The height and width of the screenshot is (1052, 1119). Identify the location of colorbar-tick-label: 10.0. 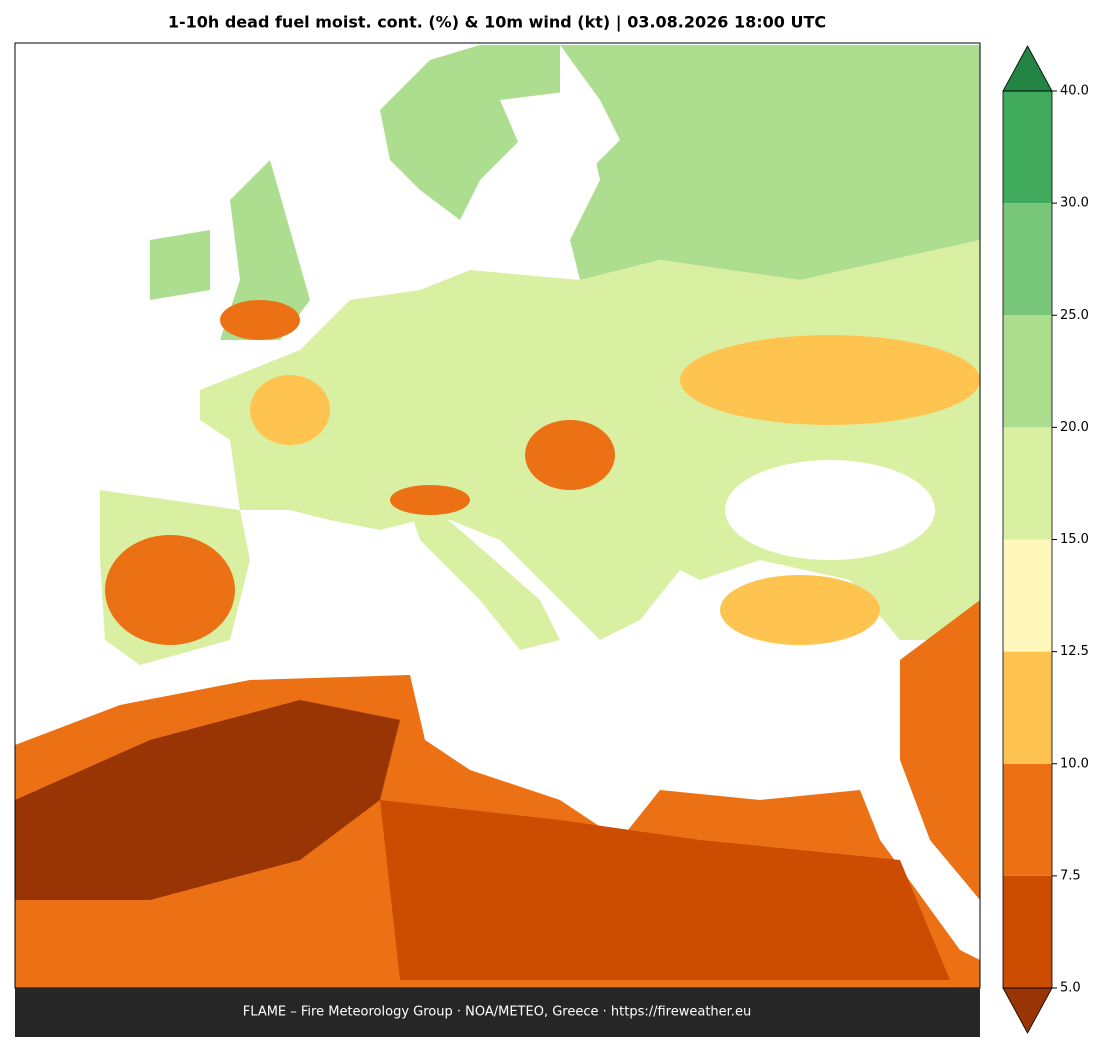
(1074, 763).